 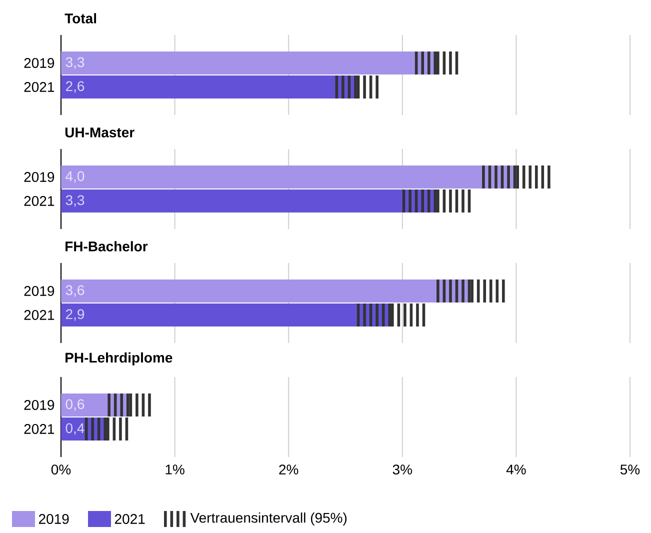 I want to click on chart-title: Total, so click(x=80, y=18).